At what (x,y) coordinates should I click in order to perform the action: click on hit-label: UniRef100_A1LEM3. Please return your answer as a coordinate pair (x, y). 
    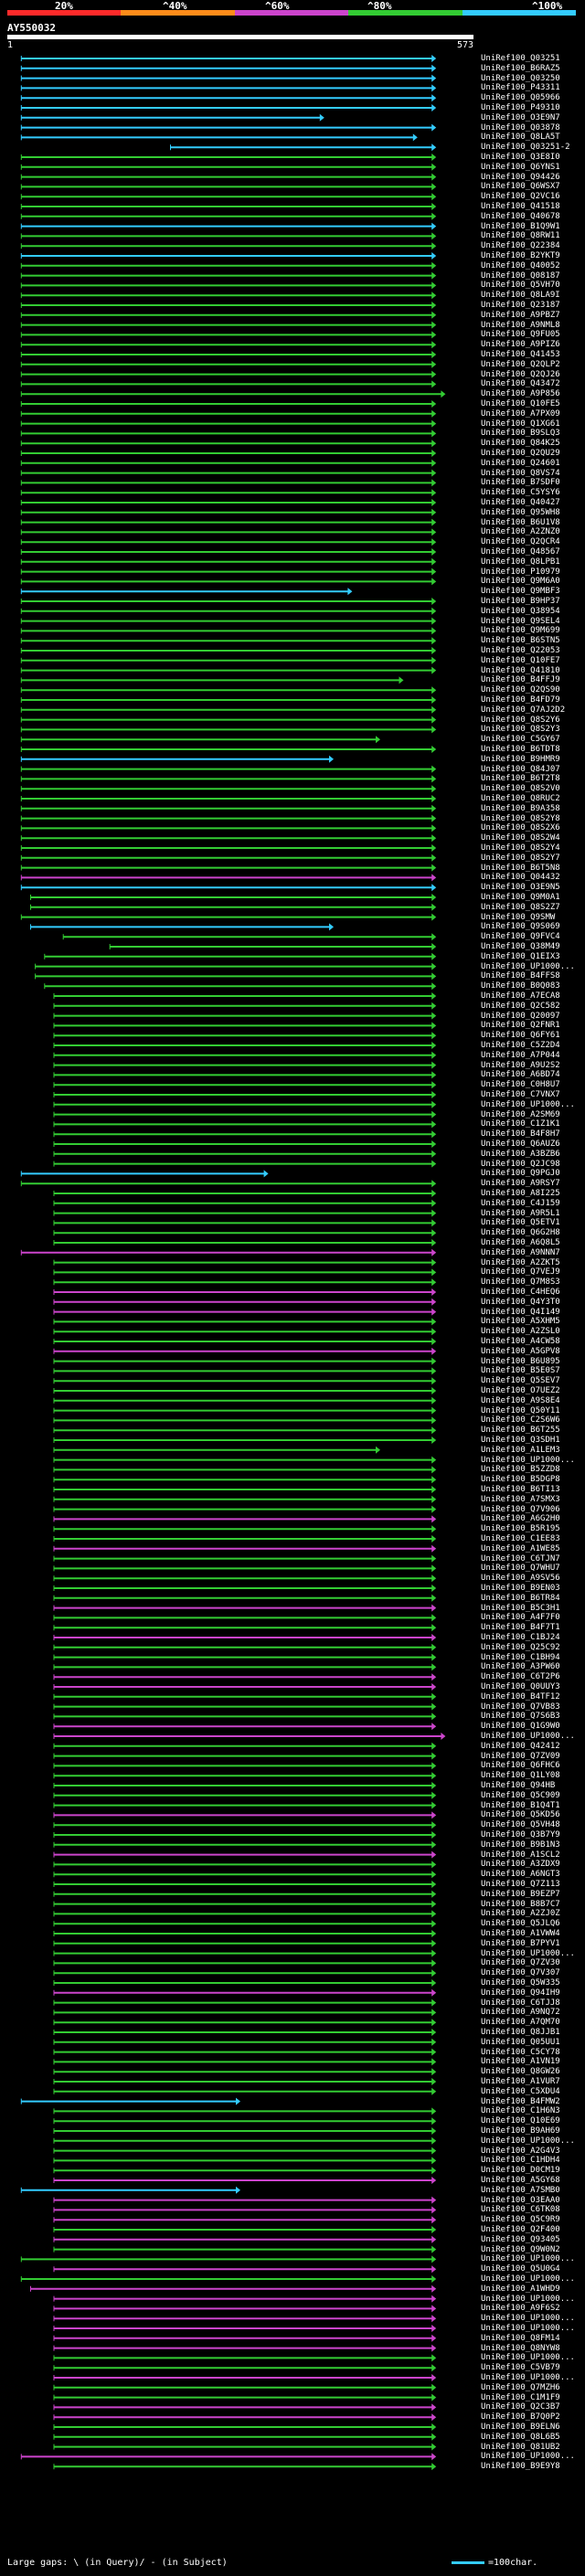
    Looking at the image, I should click on (520, 1450).